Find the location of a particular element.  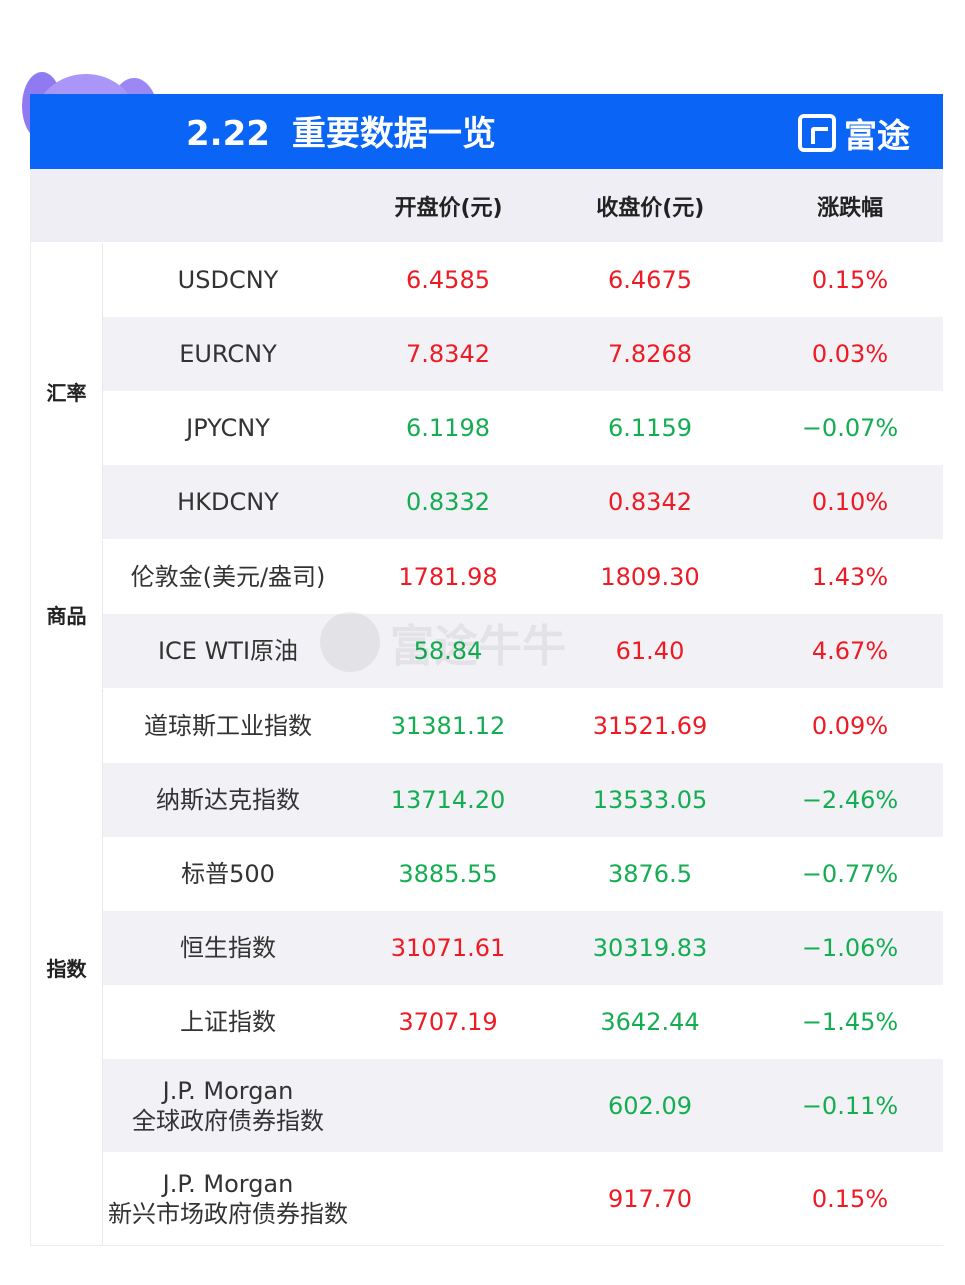

instrument-name: HKDCNY is located at coordinates (228, 502).